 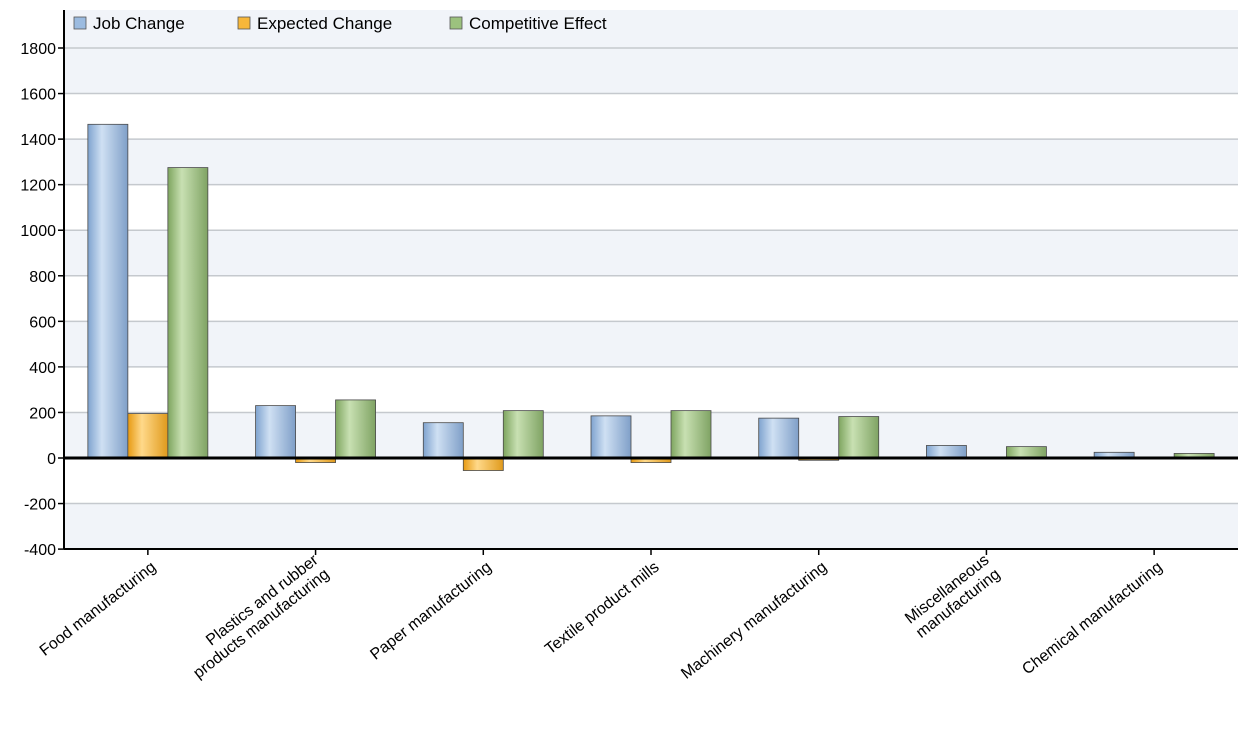 I want to click on legend-label: Expected Change, so click(x=324, y=23).